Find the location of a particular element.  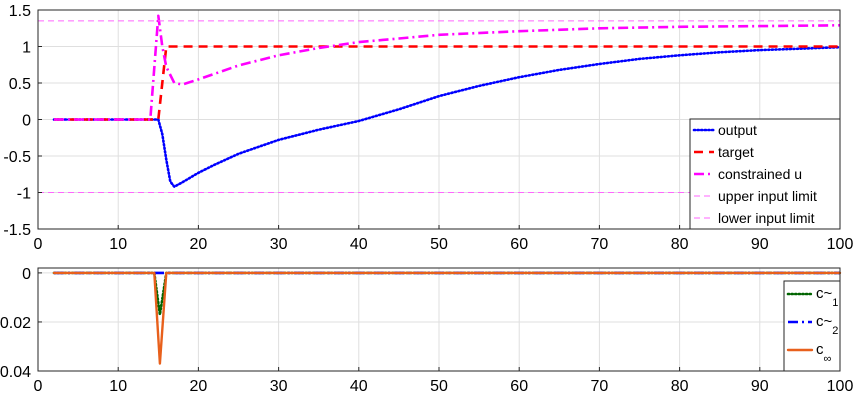

y-tick-label: -1 is located at coordinates (24, 194).